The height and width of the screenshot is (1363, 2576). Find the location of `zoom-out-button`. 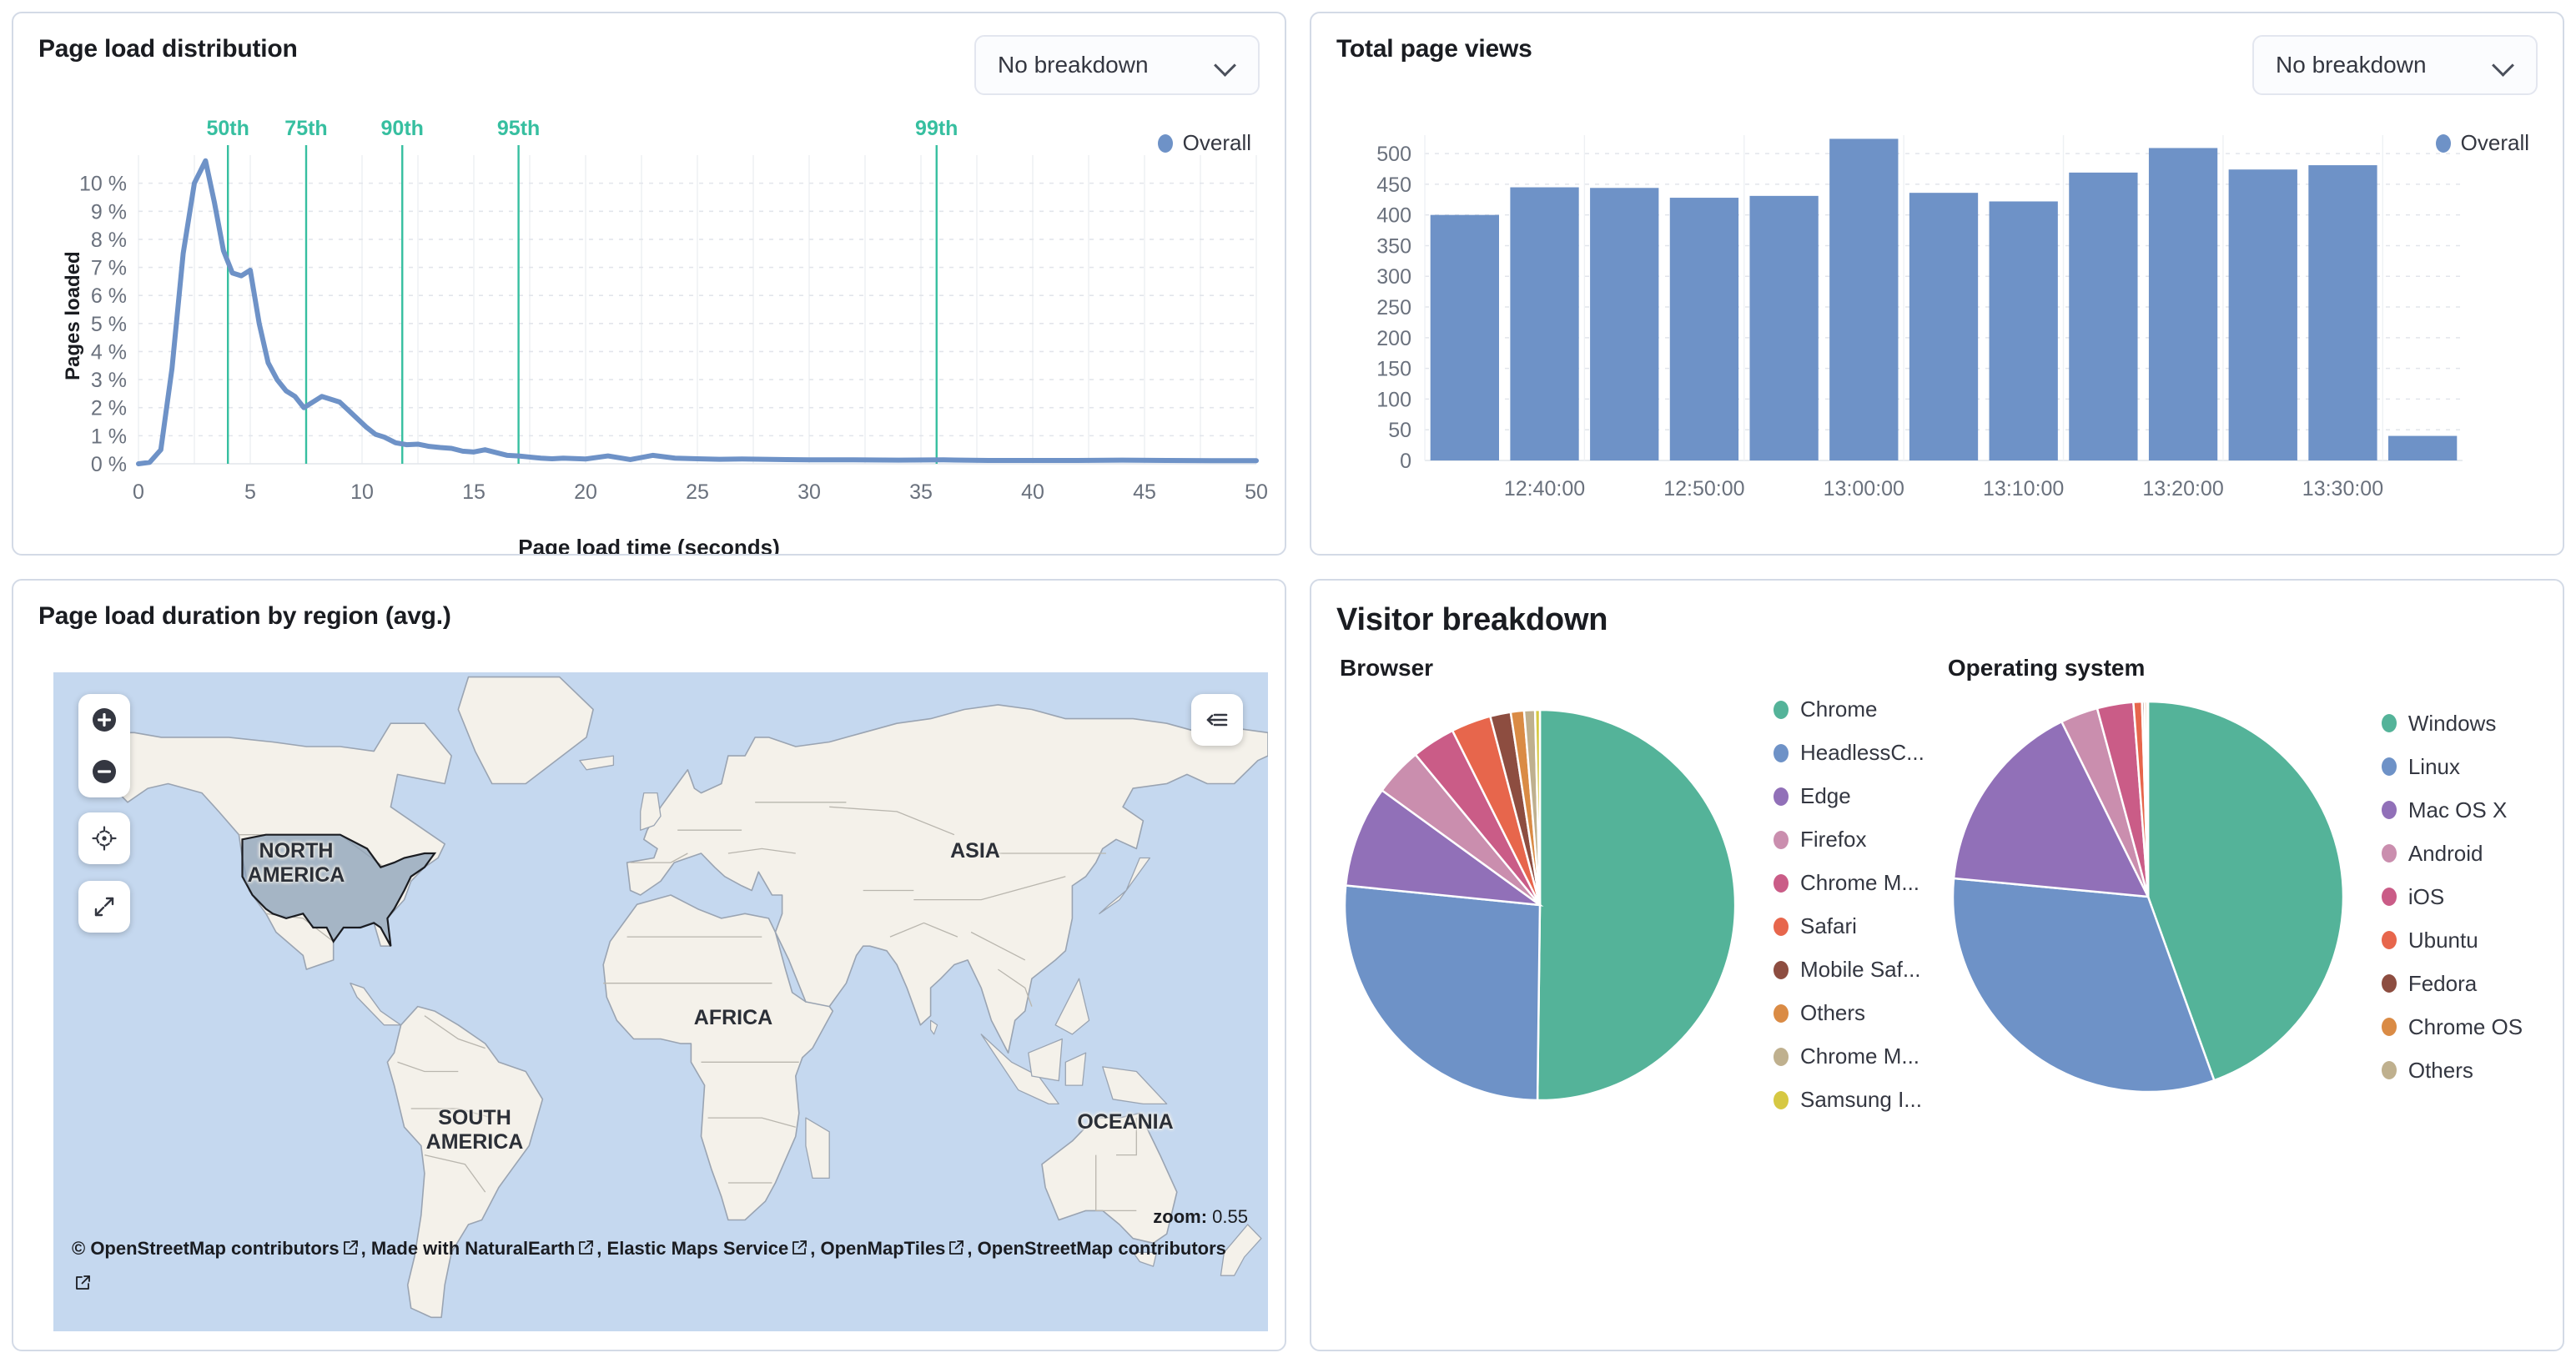

zoom-out-button is located at coordinates (104, 771).